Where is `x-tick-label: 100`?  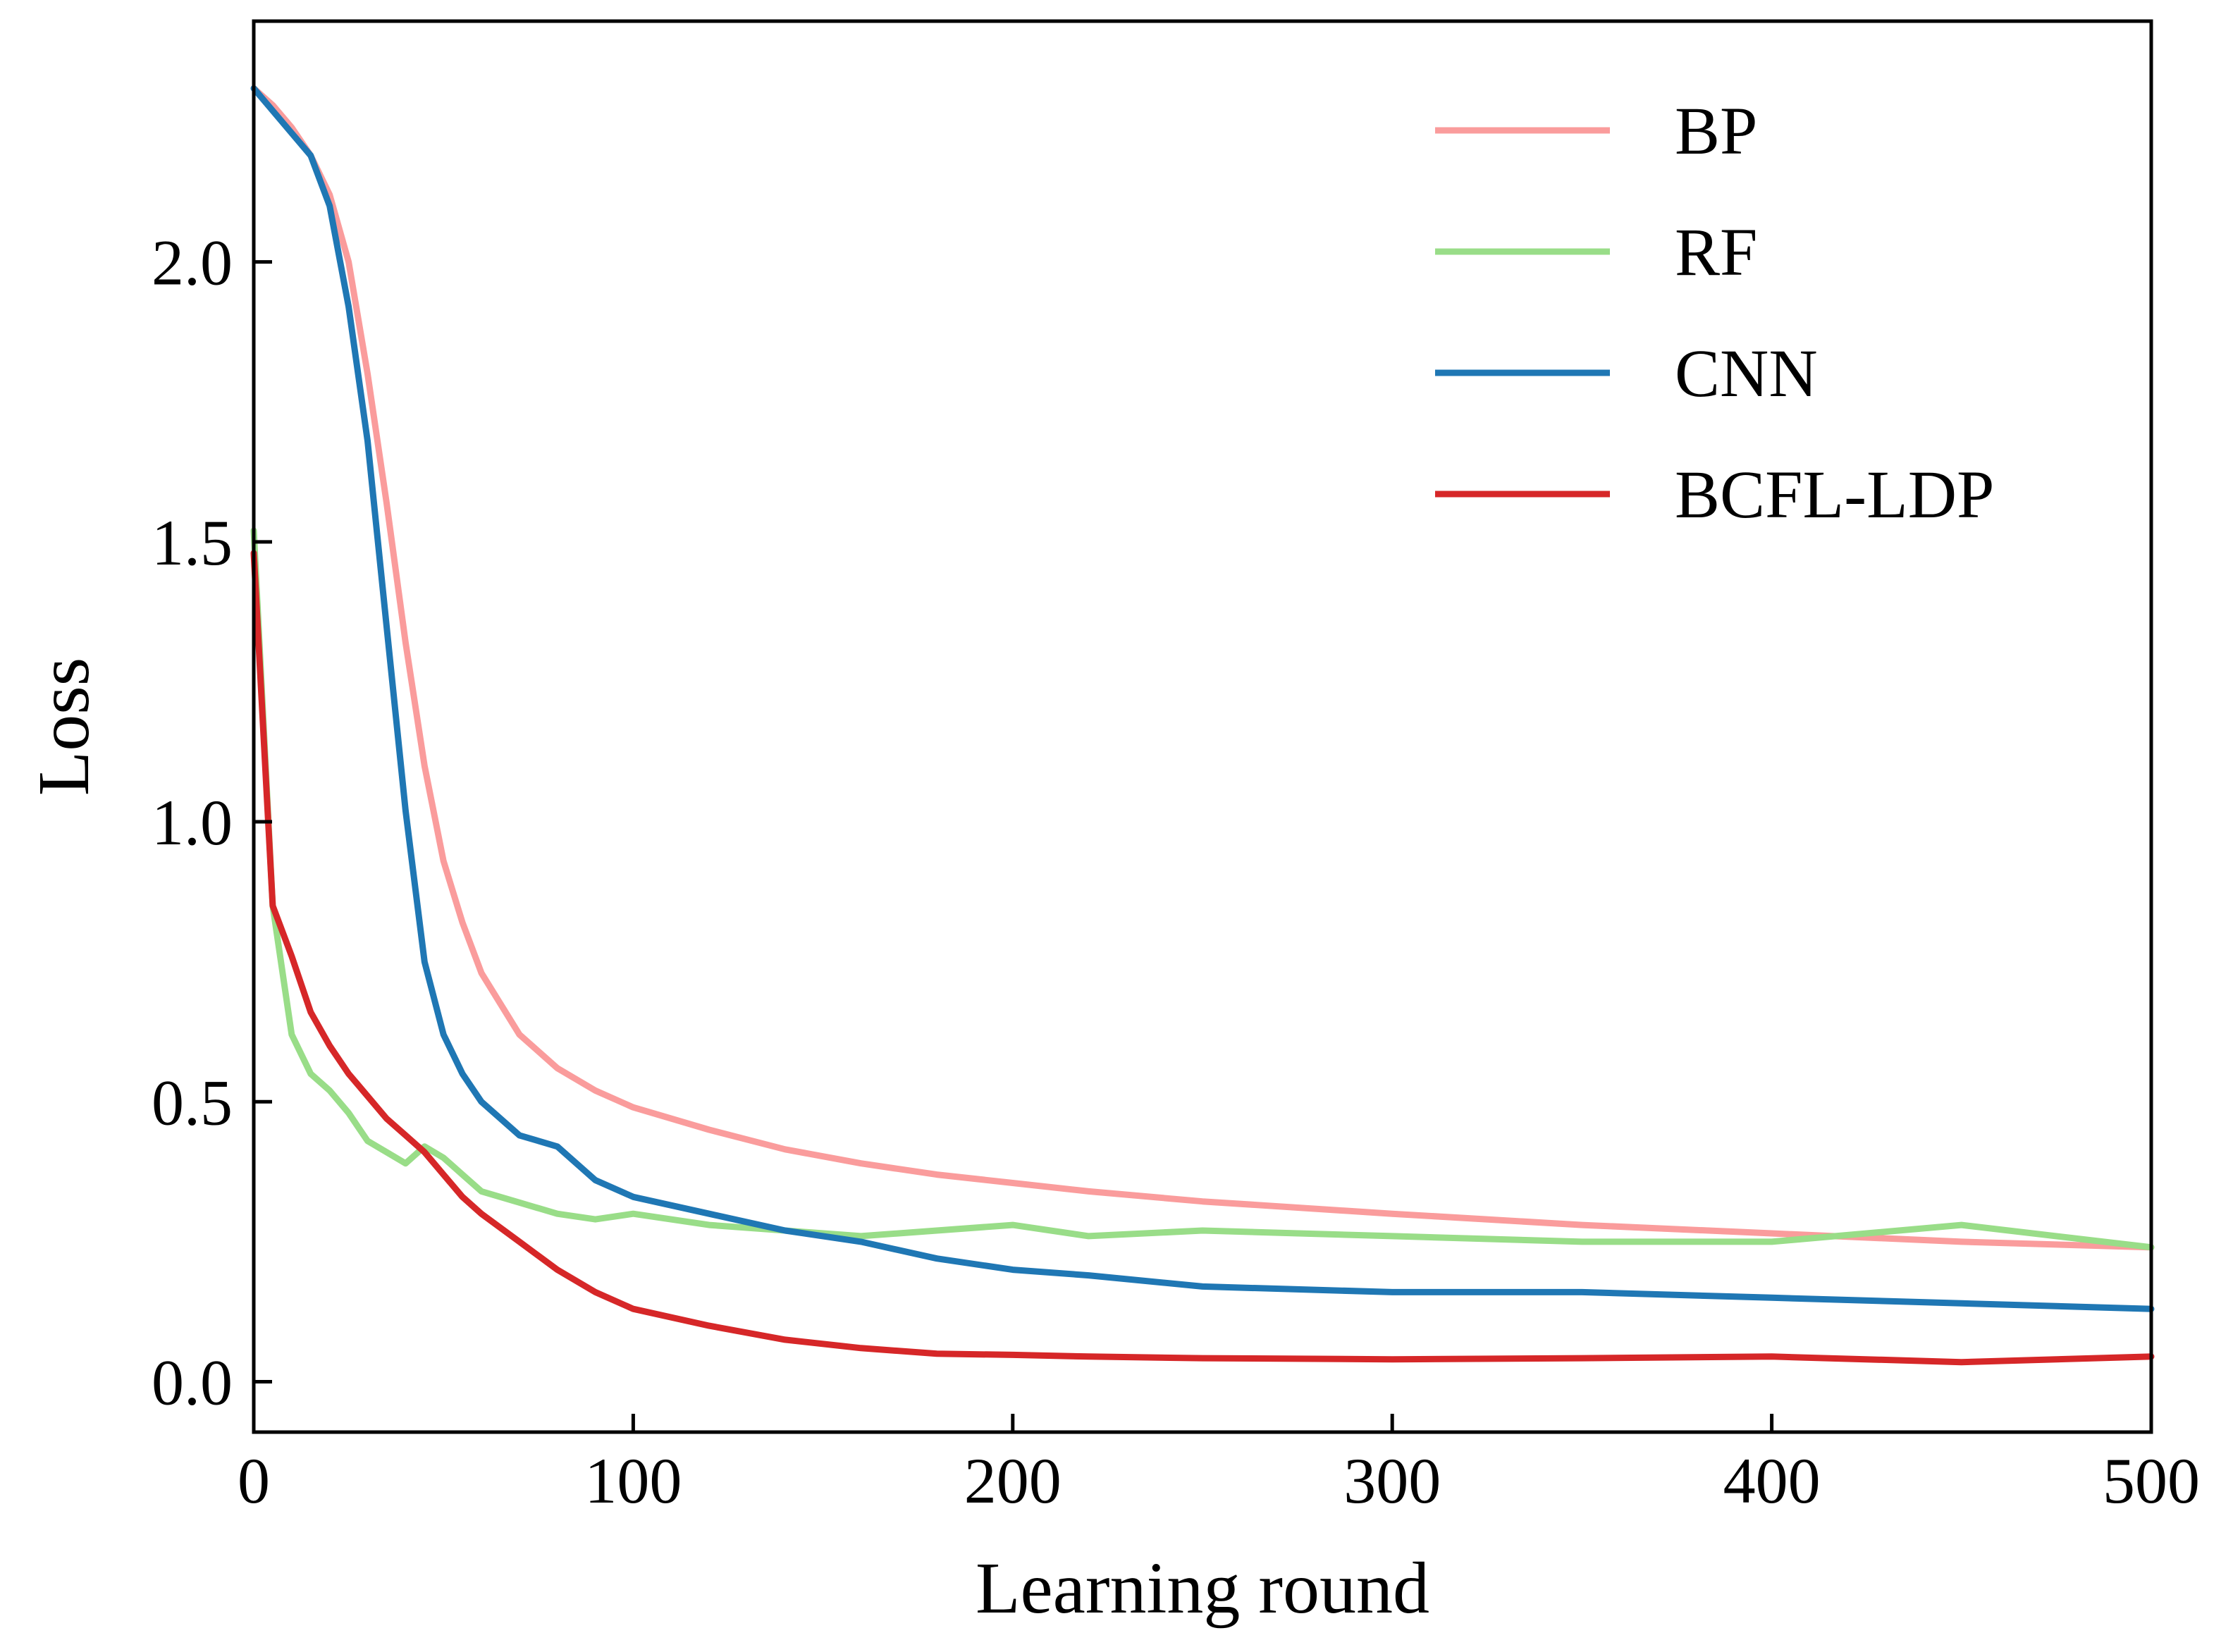 x-tick-label: 100 is located at coordinates (633, 1481).